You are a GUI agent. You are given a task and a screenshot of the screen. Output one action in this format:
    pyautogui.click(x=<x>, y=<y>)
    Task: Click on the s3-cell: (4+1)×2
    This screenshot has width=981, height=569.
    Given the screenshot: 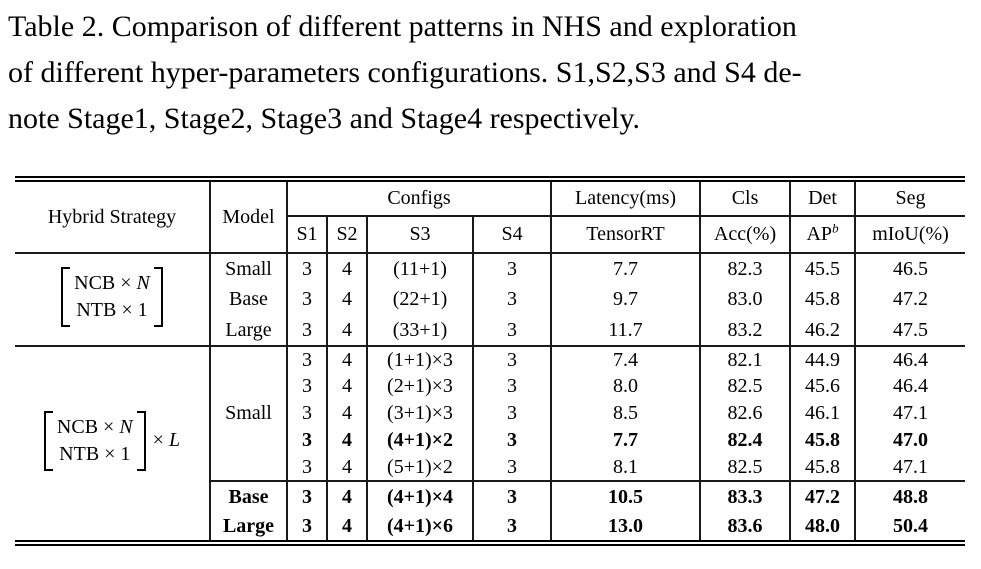 What is the action you would take?
    pyautogui.click(x=420, y=440)
    